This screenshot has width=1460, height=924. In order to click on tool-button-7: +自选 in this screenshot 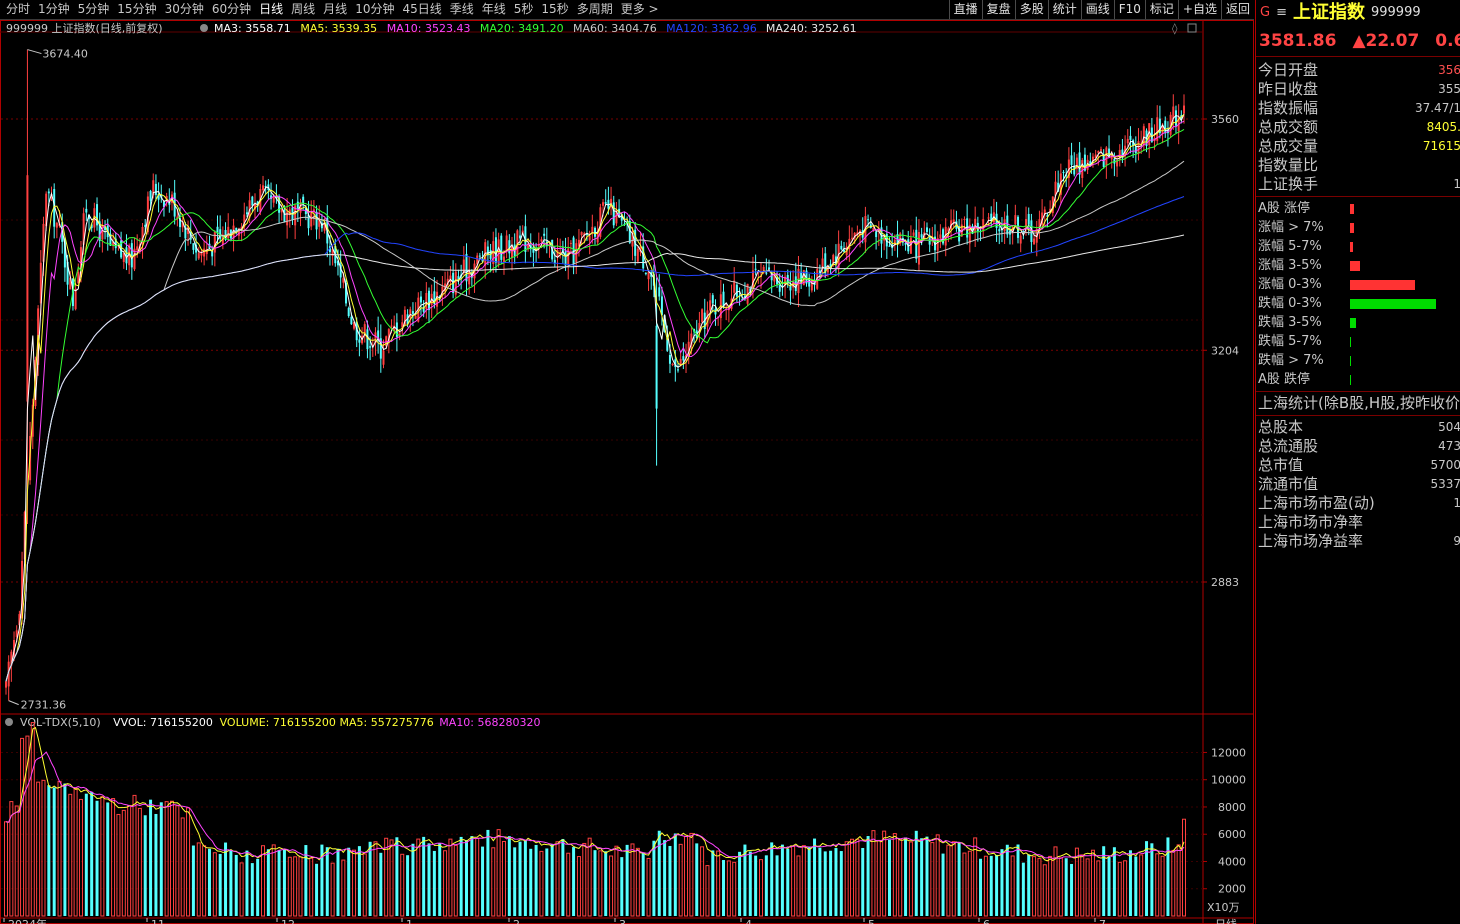, I will do `click(1199, 9)`.